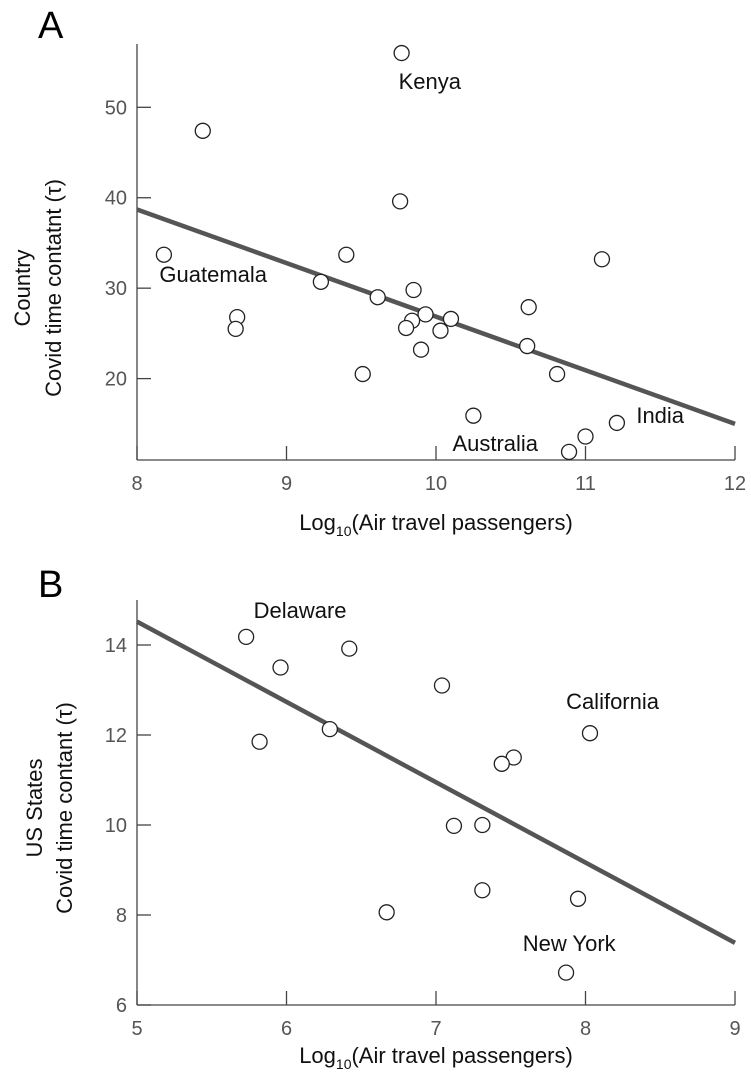 The image size is (751, 1078). What do you see at coordinates (116, 646) in the screenshot?
I see `y-tick-label: 14` at bounding box center [116, 646].